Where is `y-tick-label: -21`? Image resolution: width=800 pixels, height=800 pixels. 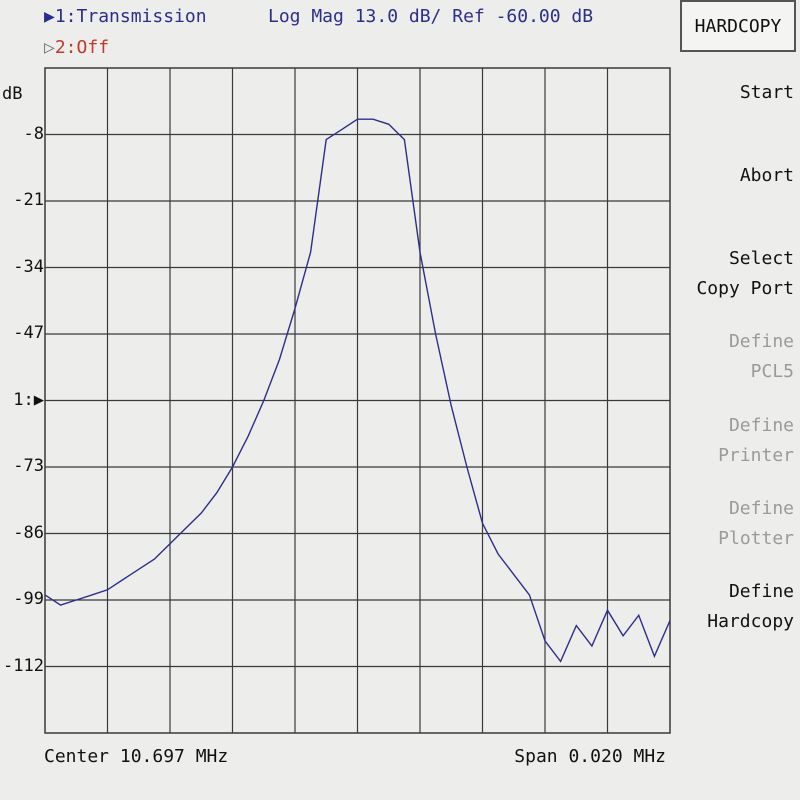 y-tick-label: -21 is located at coordinates (28, 200).